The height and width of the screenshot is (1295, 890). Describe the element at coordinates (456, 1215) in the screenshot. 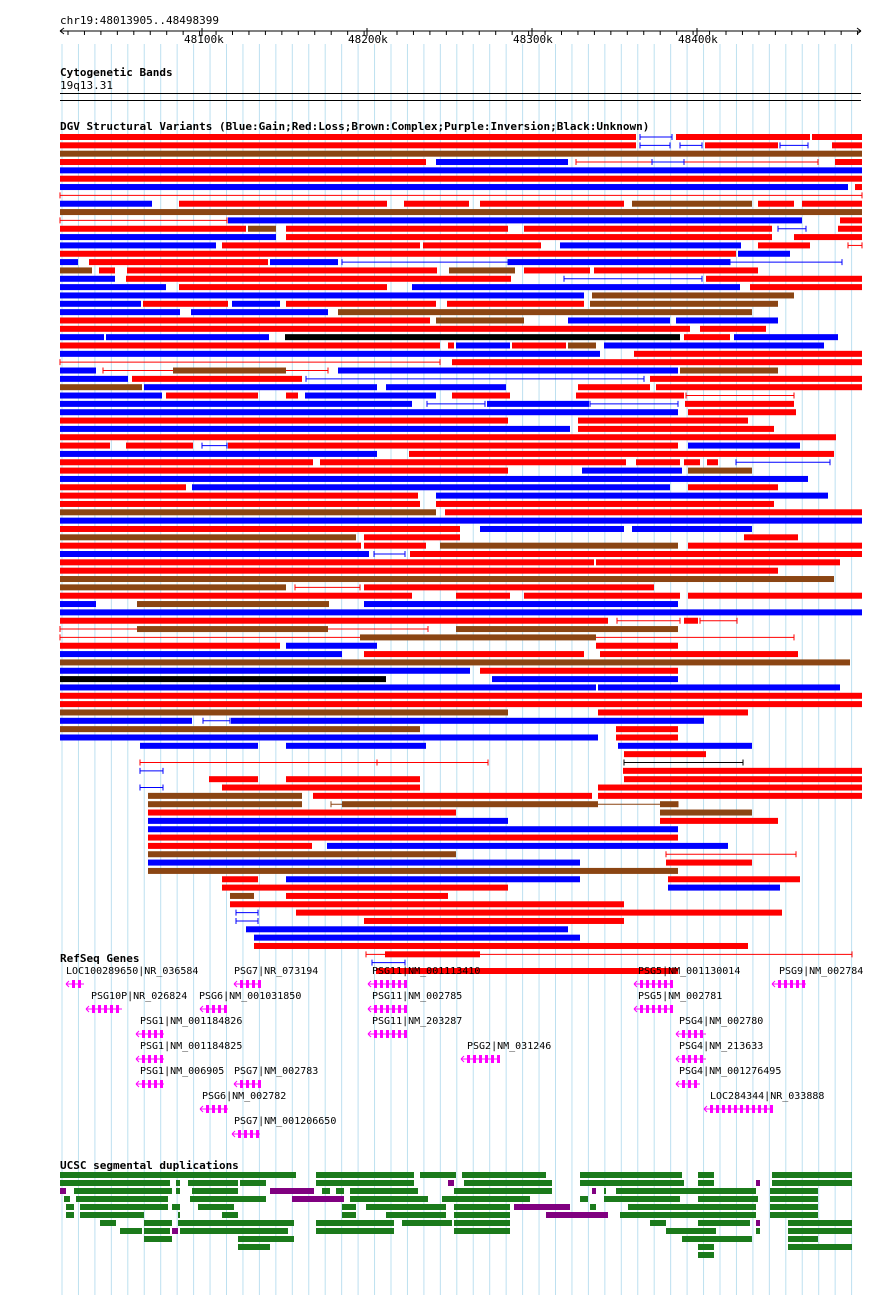

I see `segdup-track` at that location.